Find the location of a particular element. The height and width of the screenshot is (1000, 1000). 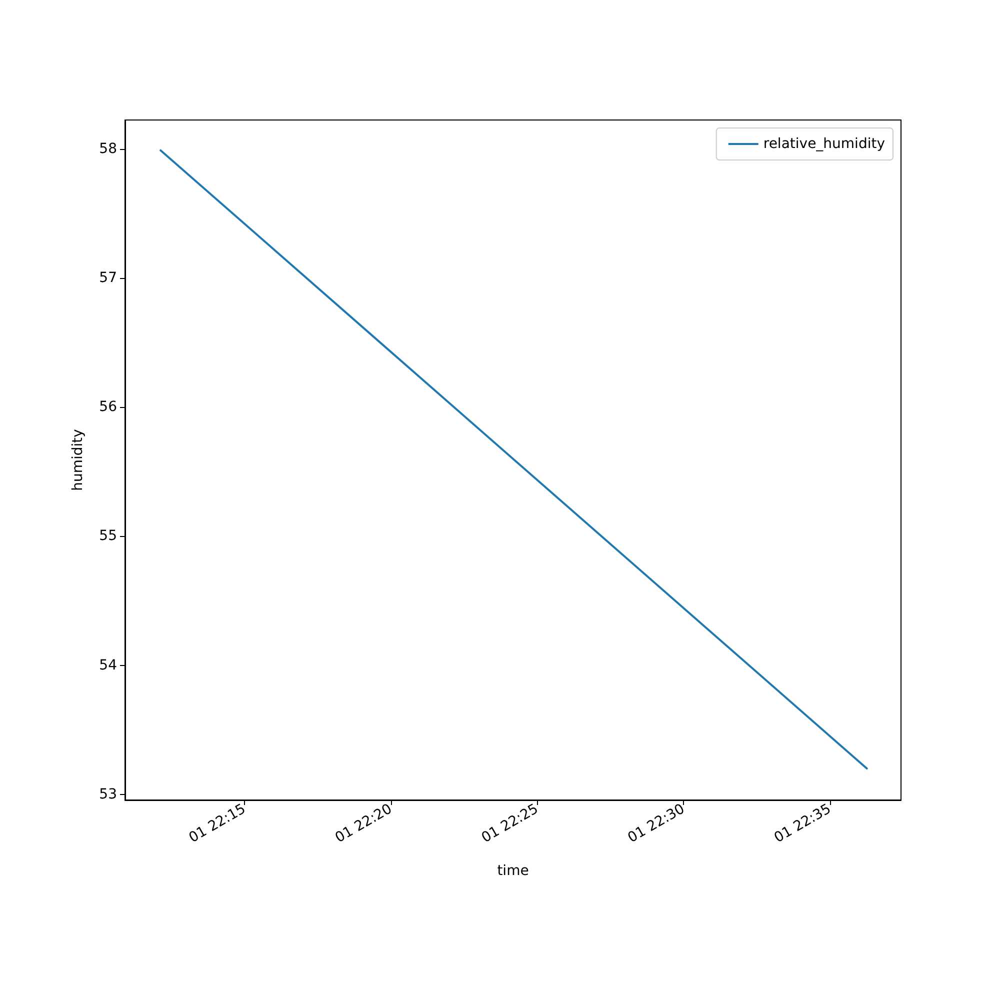

y-tick-label: 57 is located at coordinates (108, 278).